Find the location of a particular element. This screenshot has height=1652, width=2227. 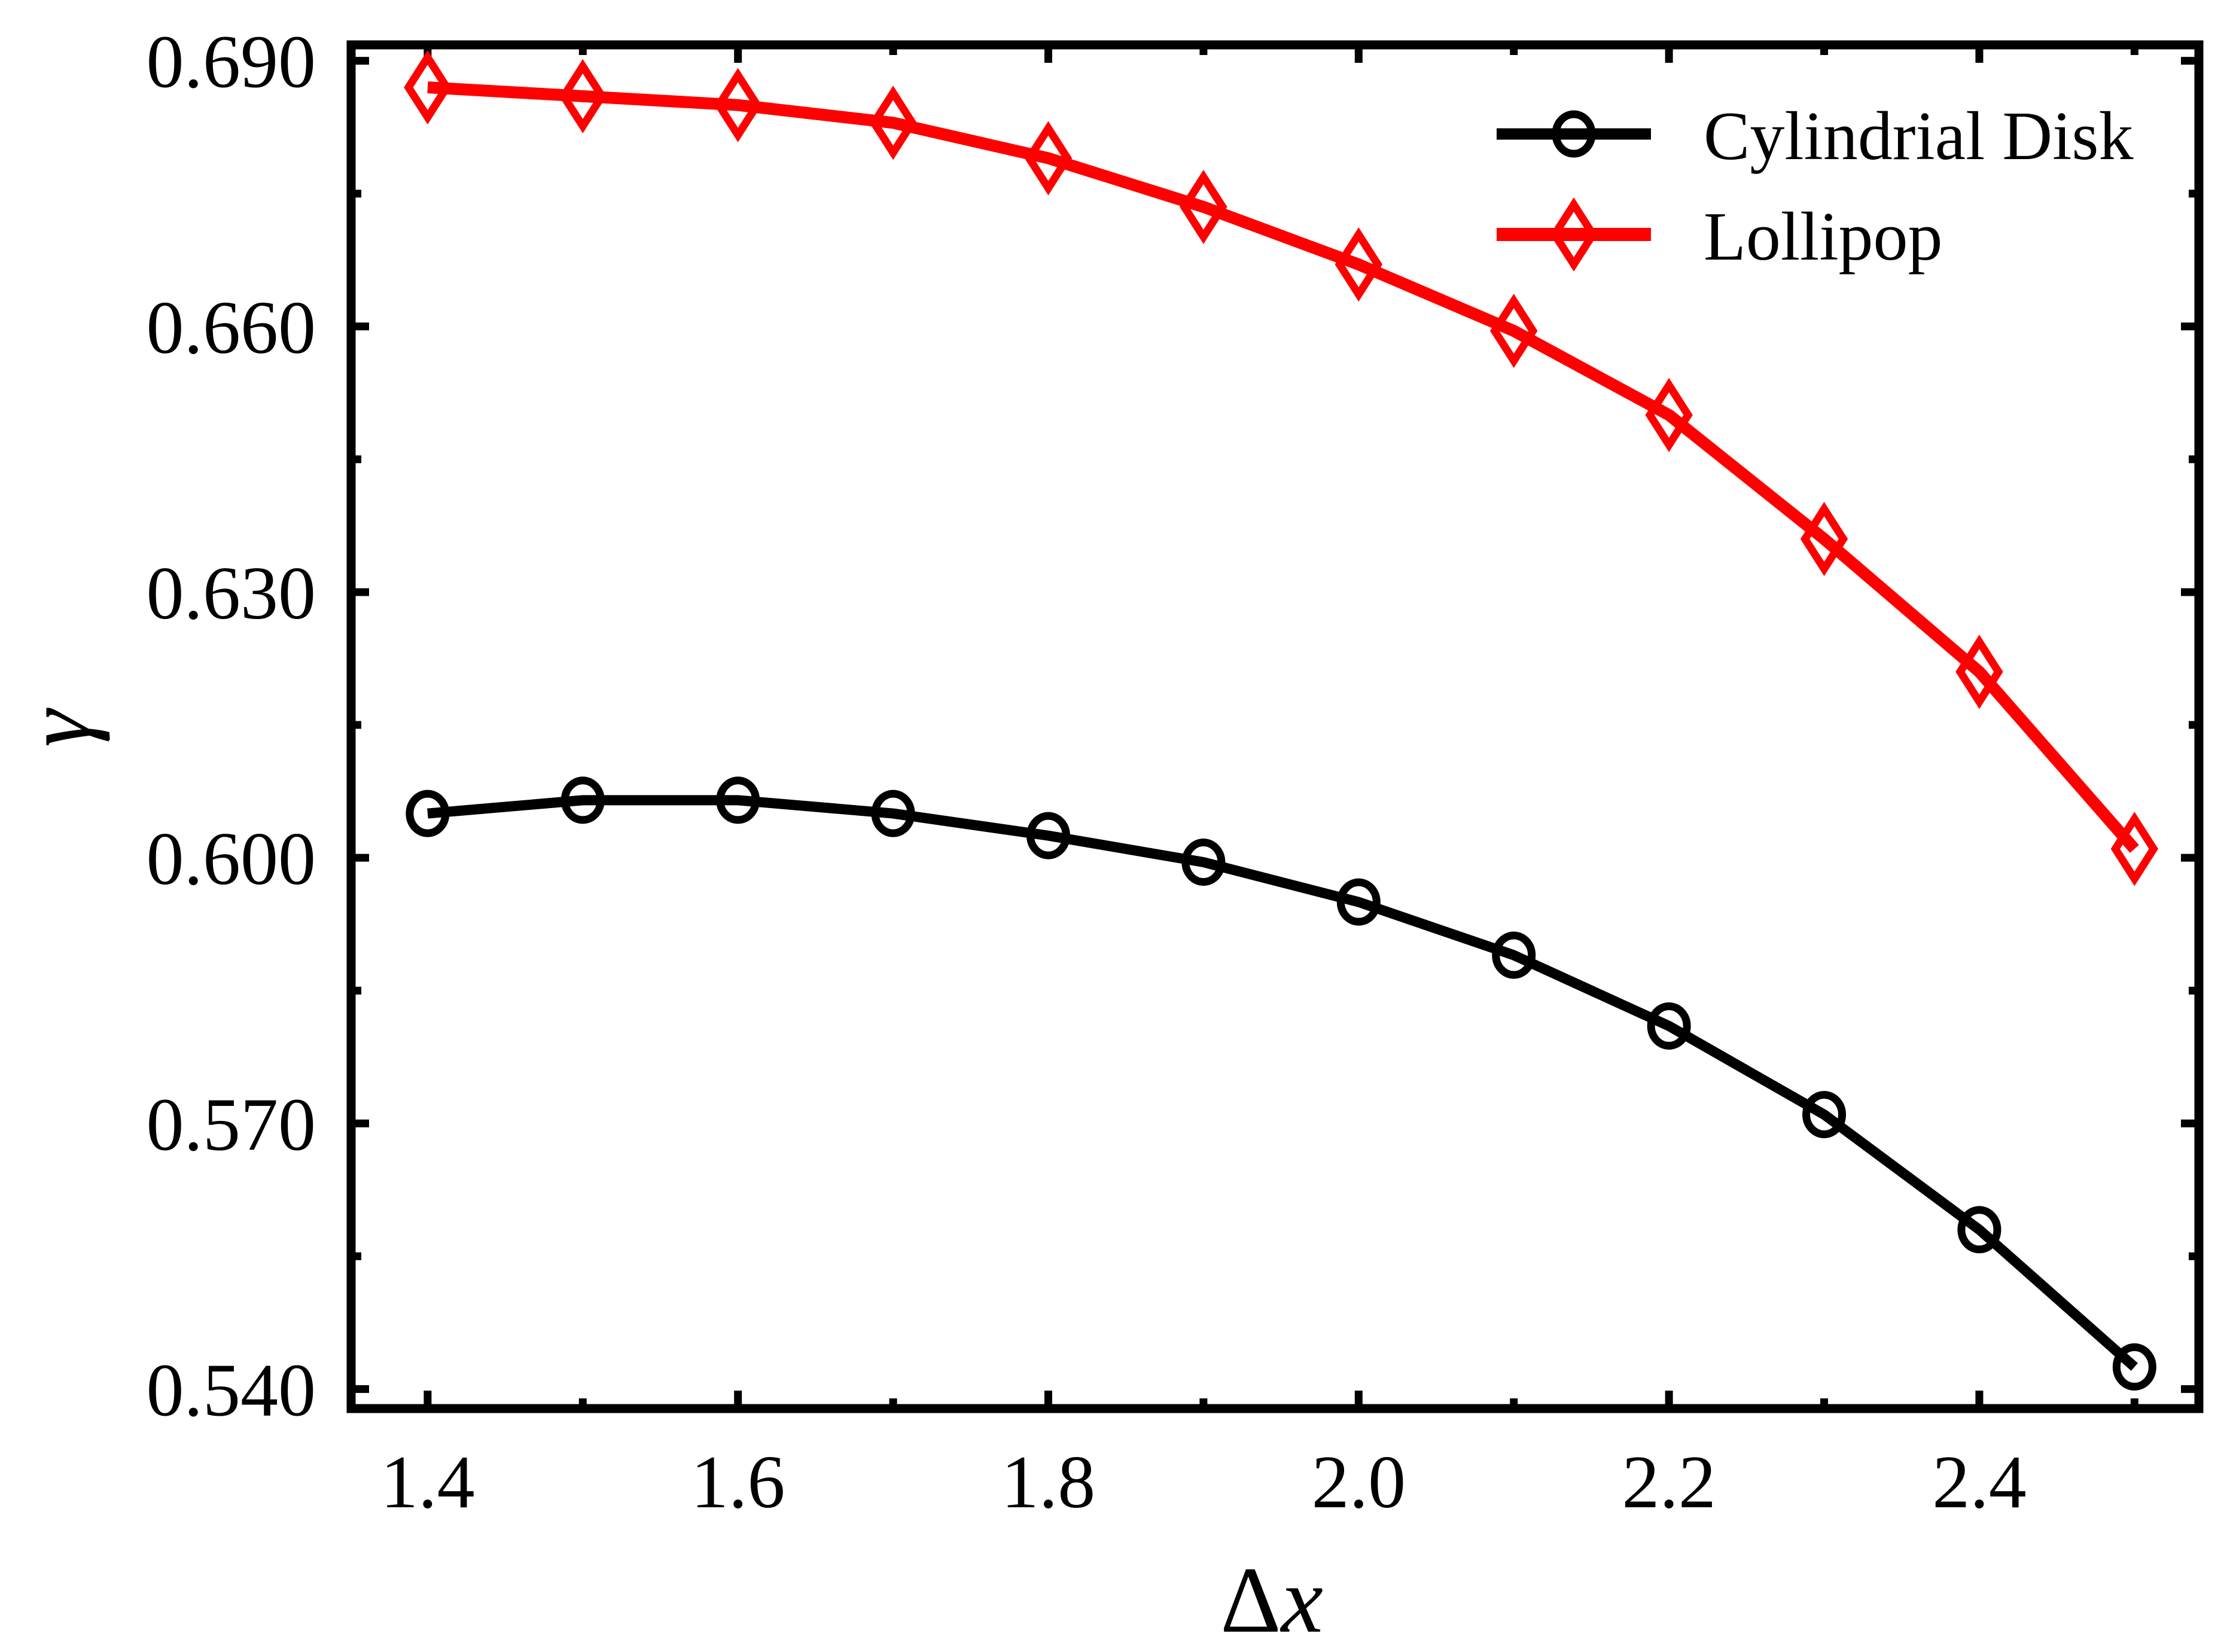

legend-entry: Lollipop is located at coordinates (1720, 236).